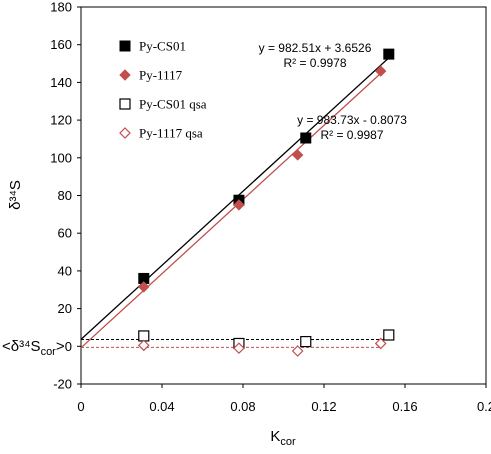 Image resolution: width=491 pixels, height=454 pixels. I want to click on y-tick-label: -20, so click(62, 384).